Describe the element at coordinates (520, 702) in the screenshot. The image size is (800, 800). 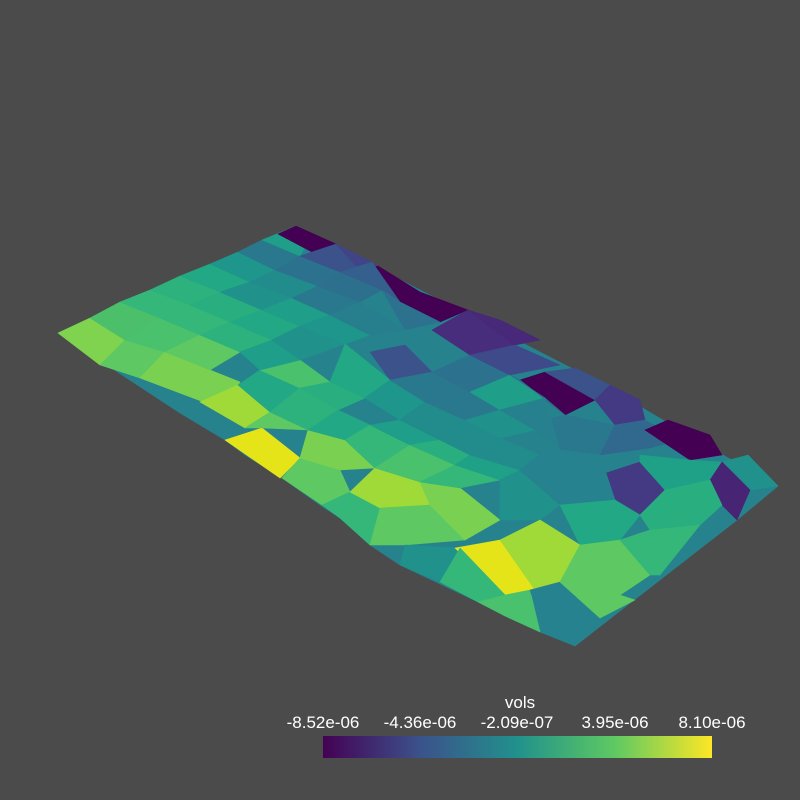
I see `scalar-bar-title: vols` at that location.